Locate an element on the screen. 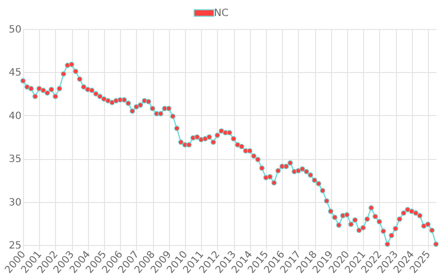 This screenshot has height=277, width=444. y-tick-label: 40 is located at coordinates (15, 116).